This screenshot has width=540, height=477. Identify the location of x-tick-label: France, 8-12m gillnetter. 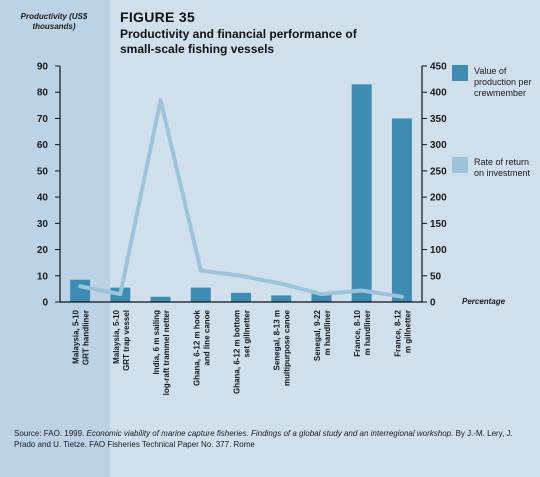
(402, 332).